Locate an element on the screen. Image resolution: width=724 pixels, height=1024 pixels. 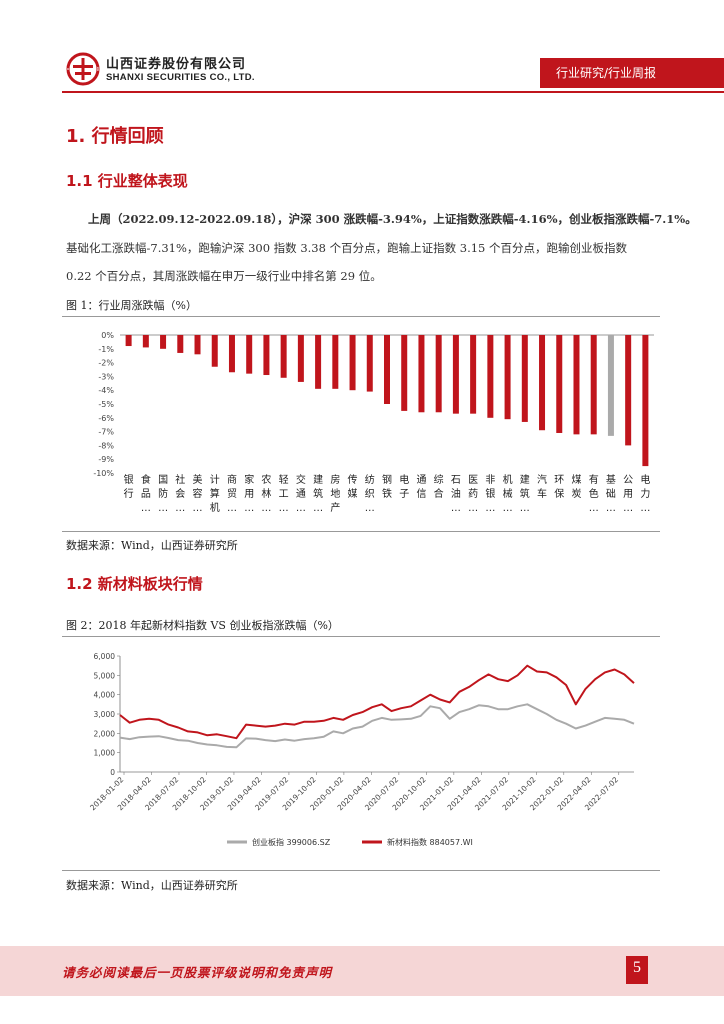
y-tick-label: 1,000 is located at coordinates (105, 753).